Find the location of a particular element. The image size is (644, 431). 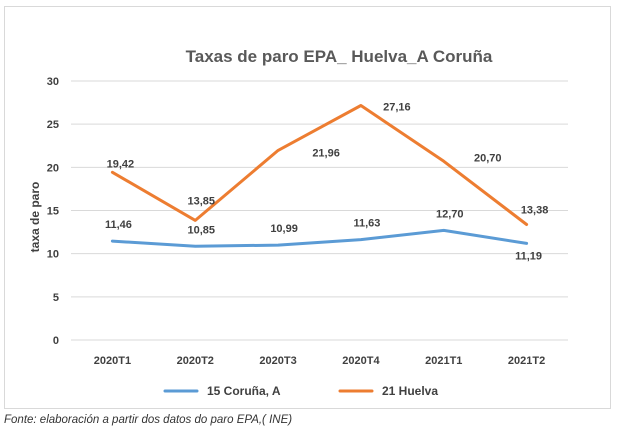

data-label: 27,16 is located at coordinates (397, 108).